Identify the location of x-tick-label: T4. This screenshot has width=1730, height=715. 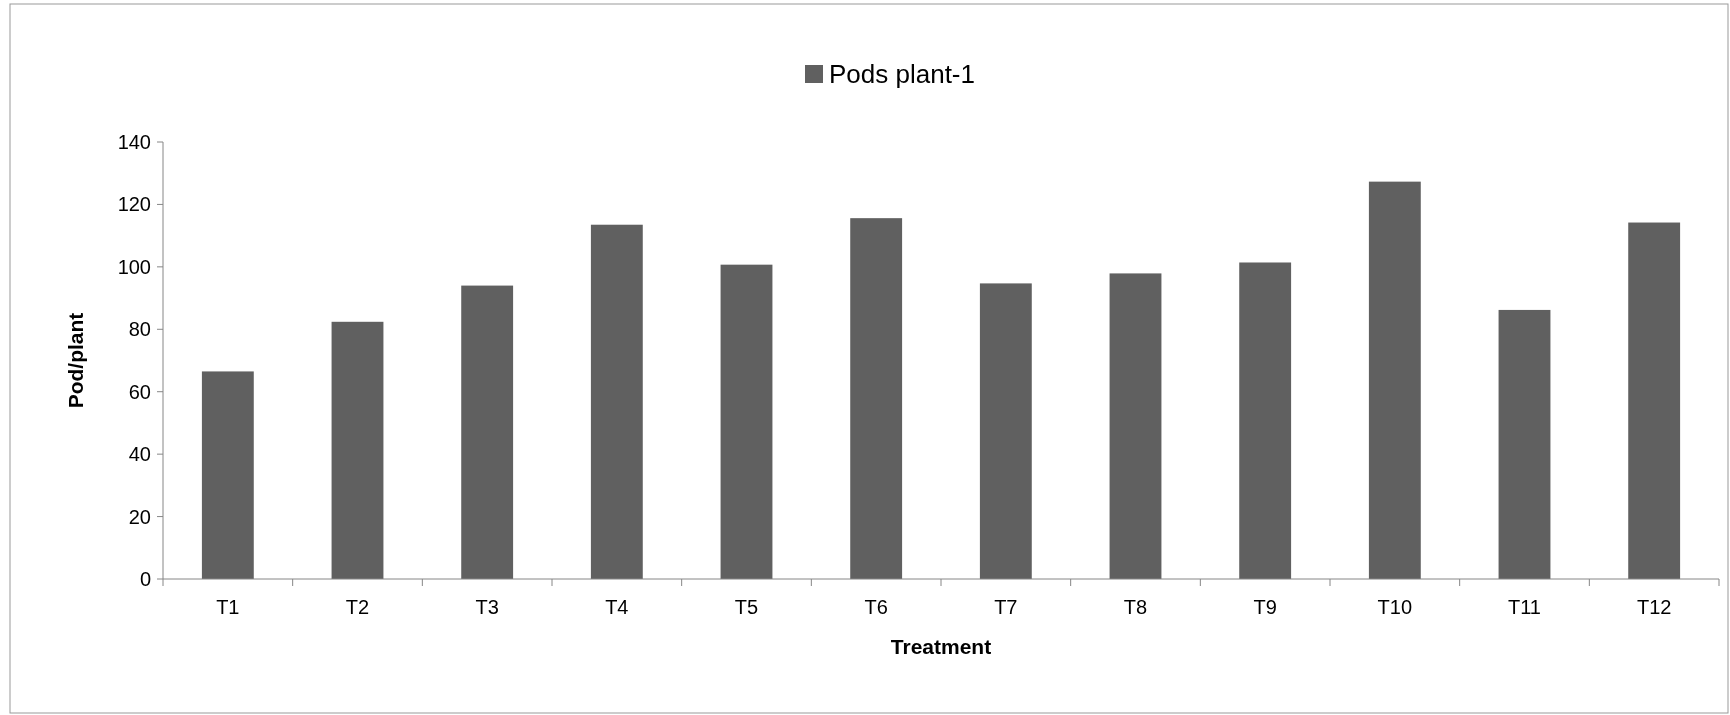
(617, 607).